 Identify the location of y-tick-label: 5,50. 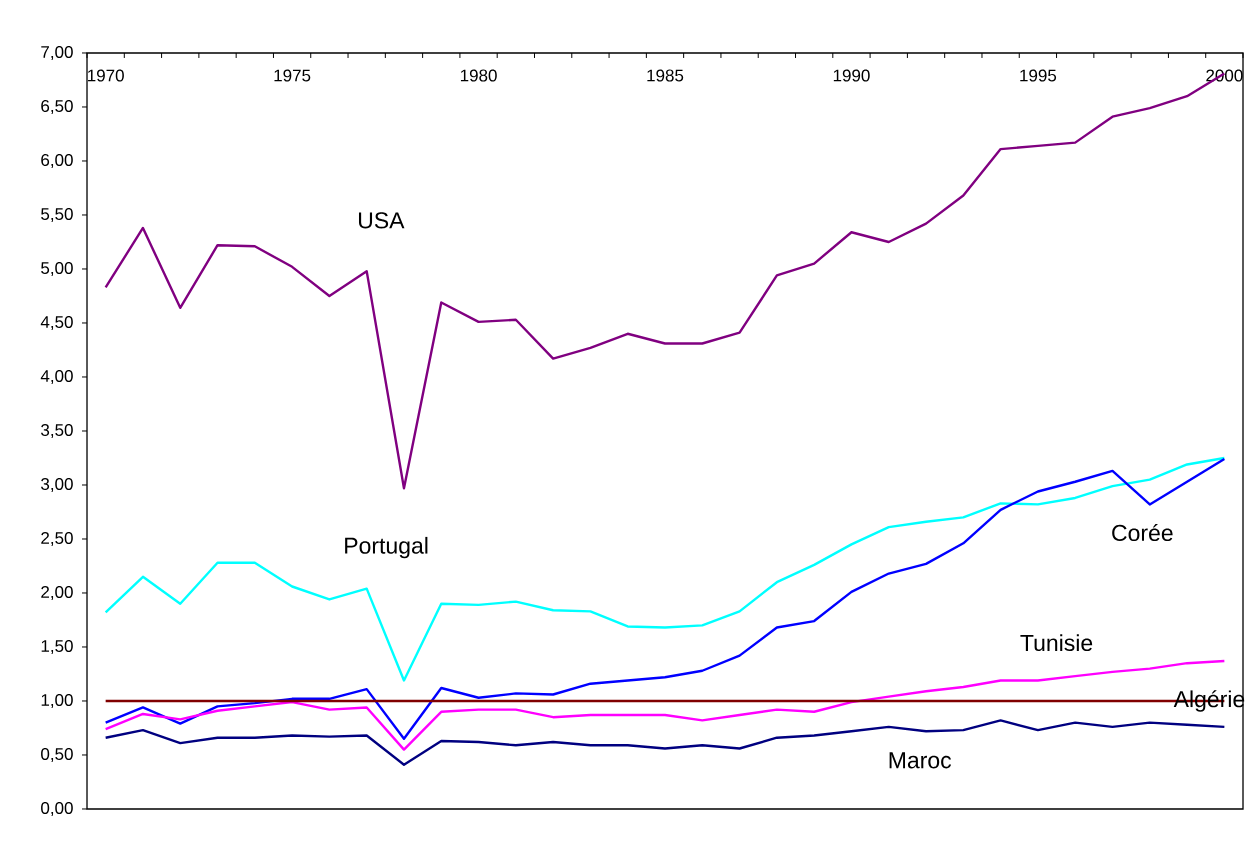
(57, 214).